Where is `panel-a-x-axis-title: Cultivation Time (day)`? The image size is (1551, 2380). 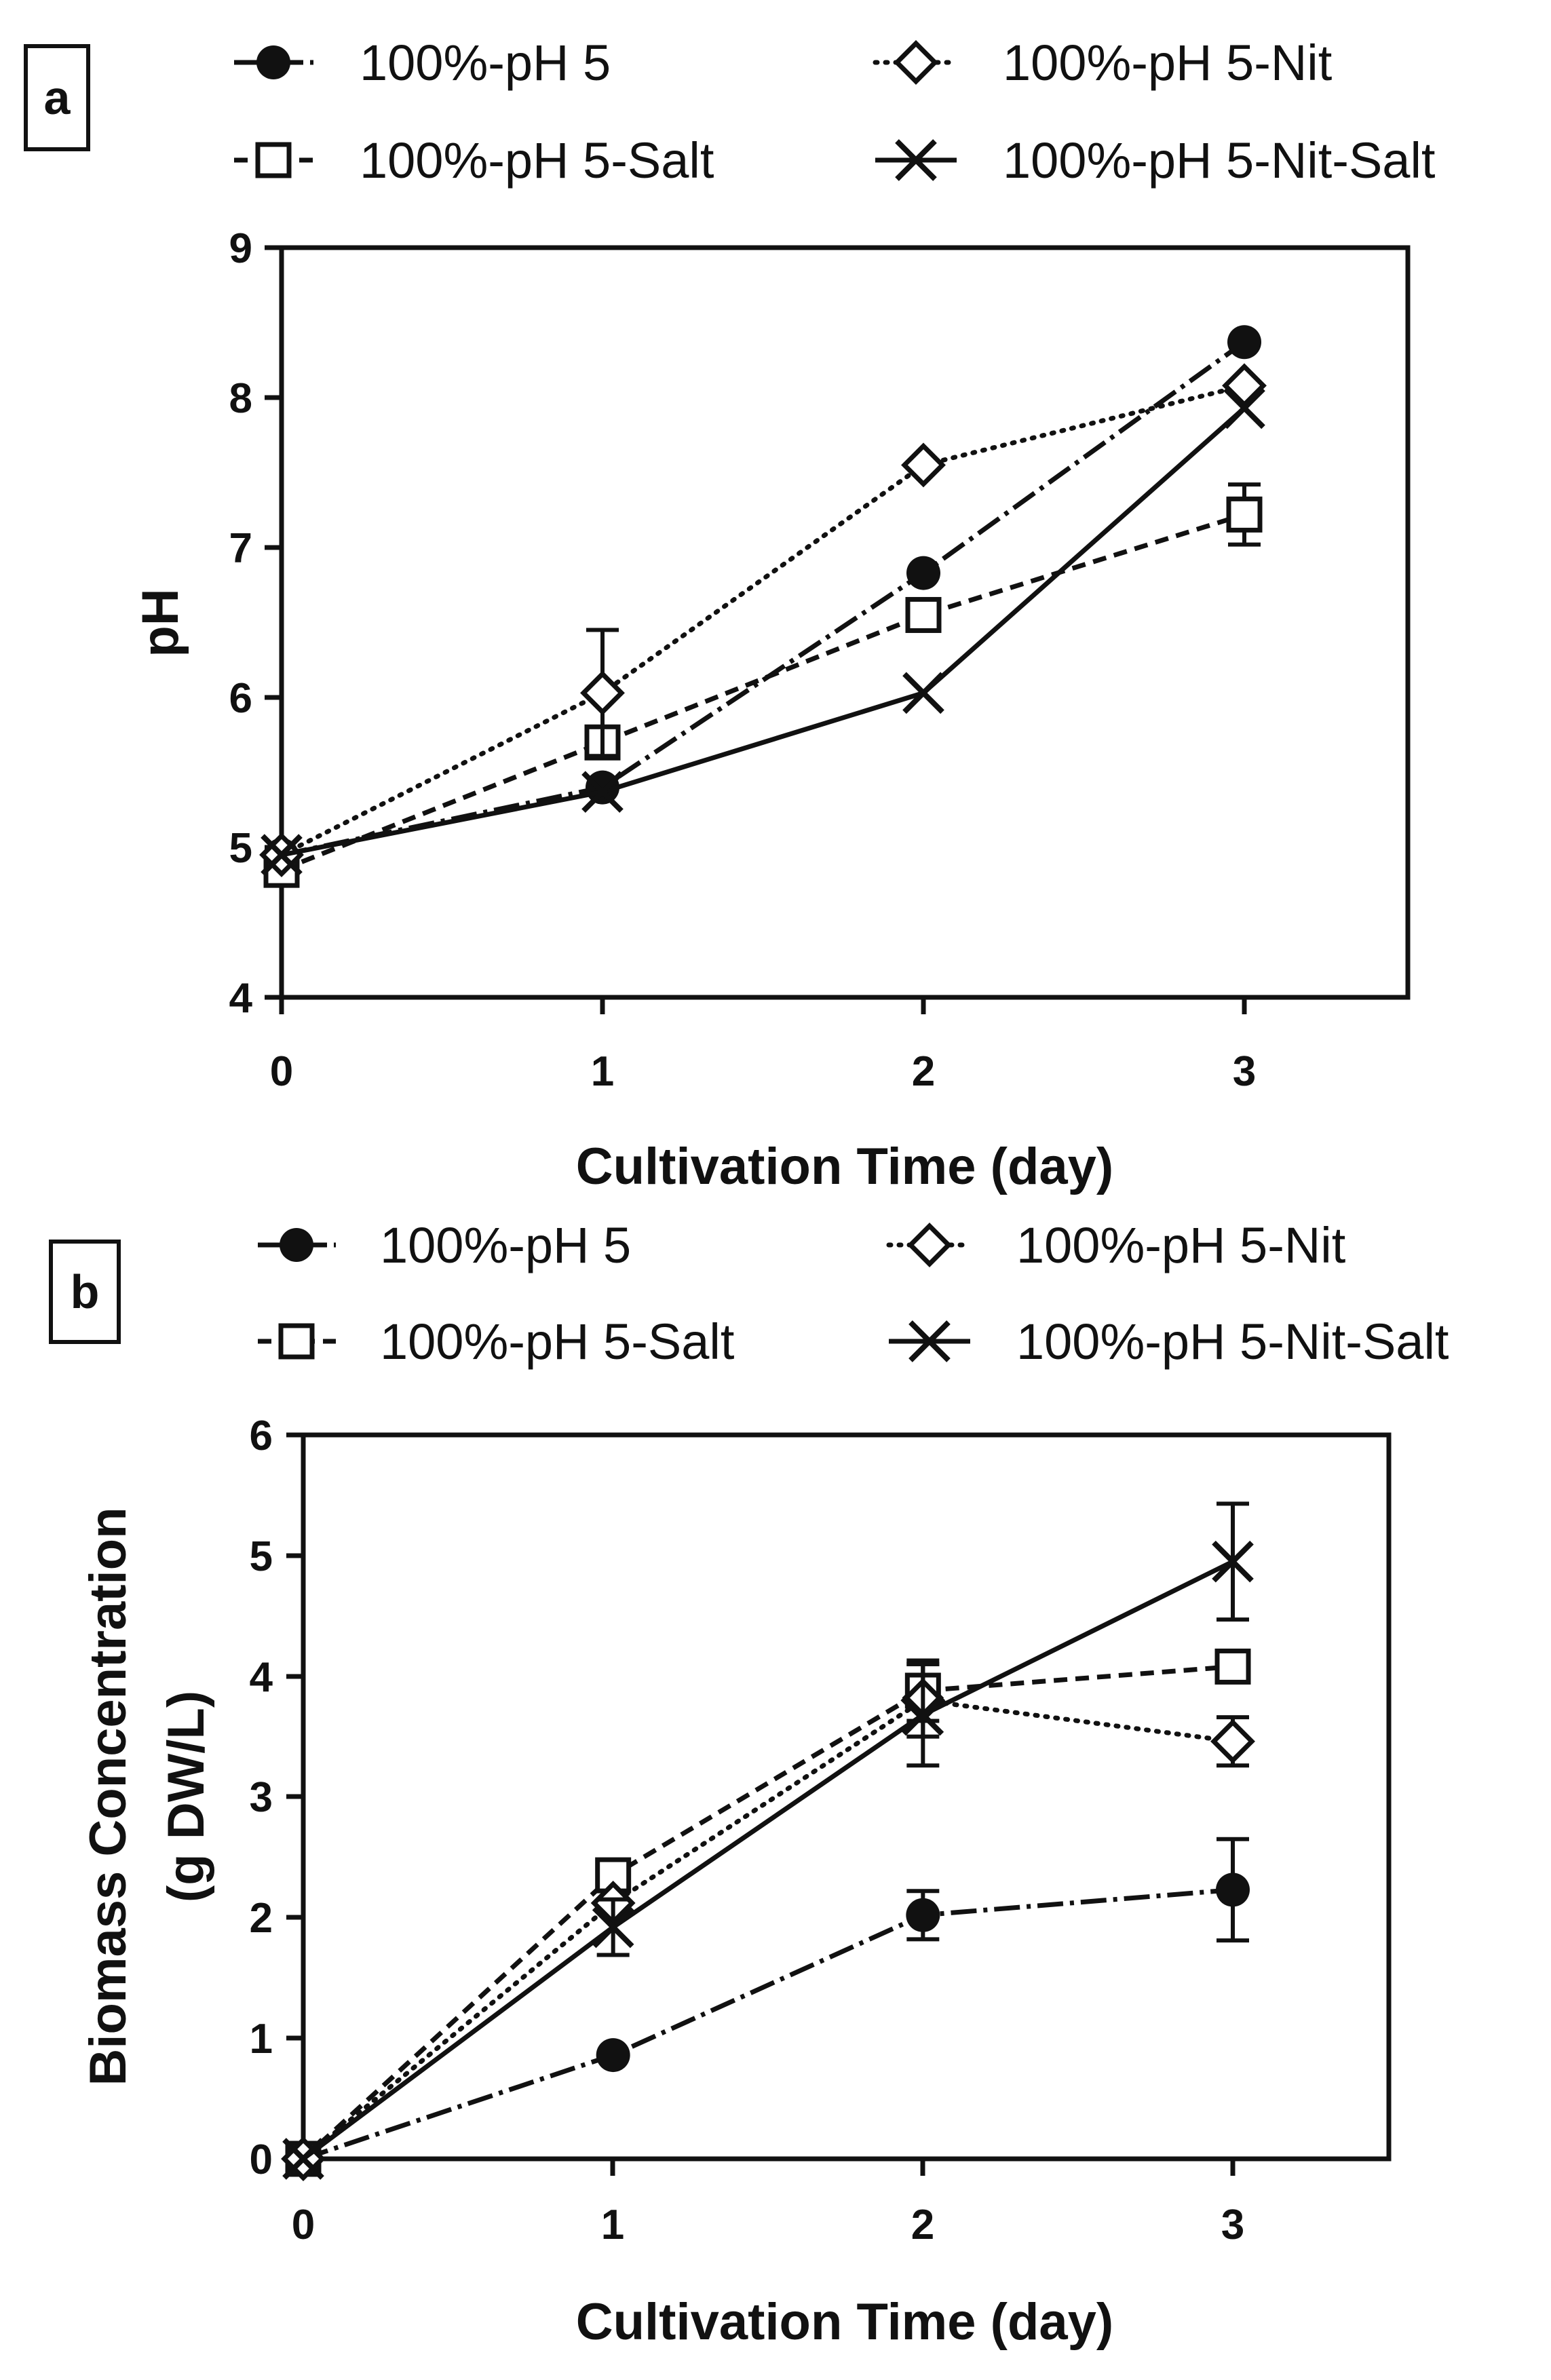 panel-a-x-axis-title: Cultivation Time (day) is located at coordinates (844, 1167).